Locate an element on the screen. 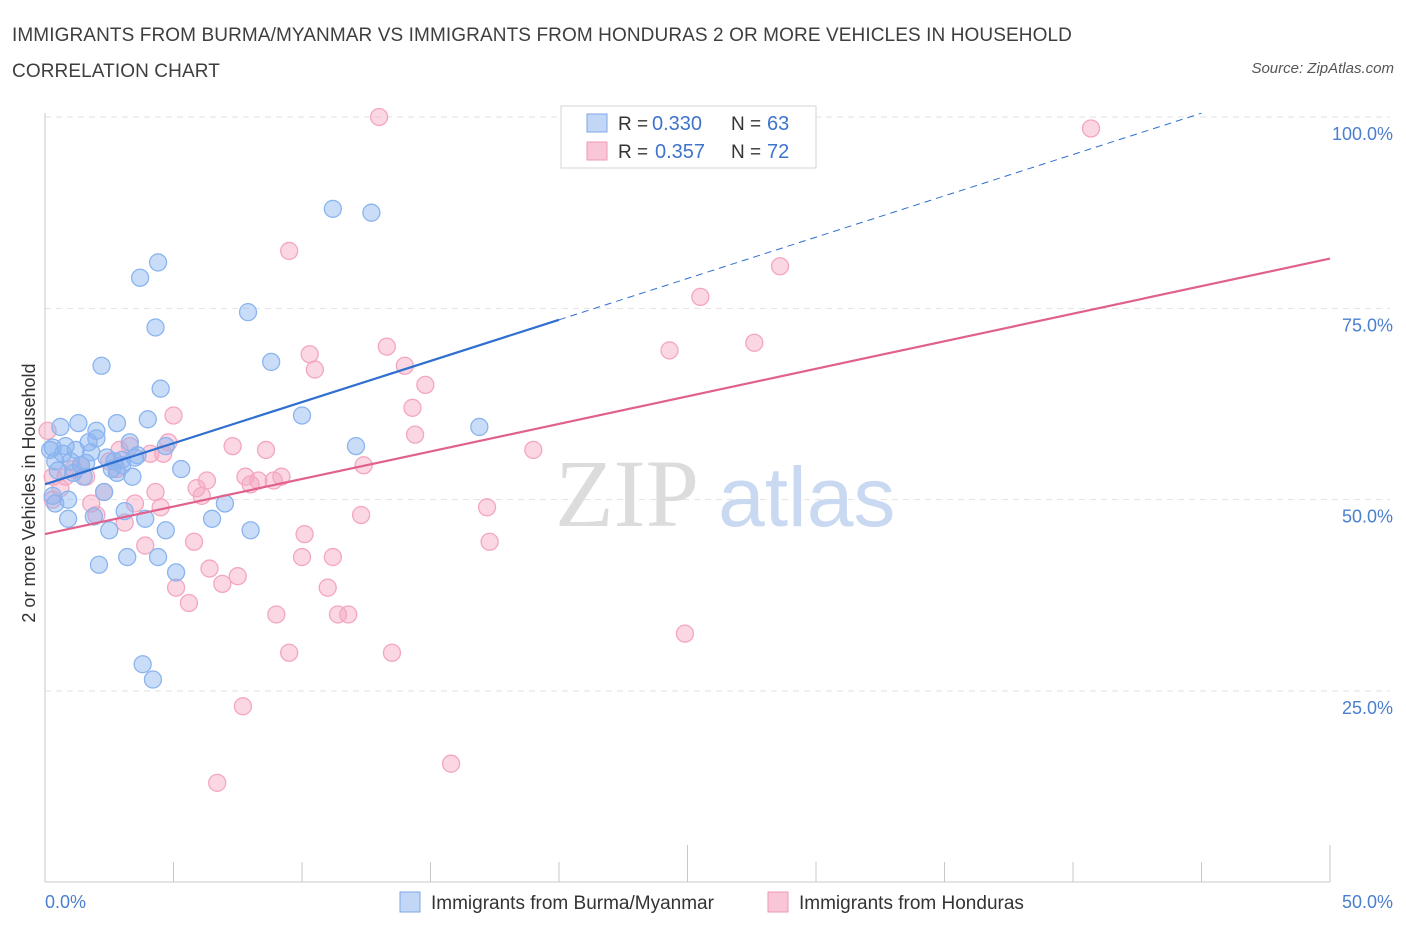  watermark-atlas: atlas is located at coordinates (806, 497).